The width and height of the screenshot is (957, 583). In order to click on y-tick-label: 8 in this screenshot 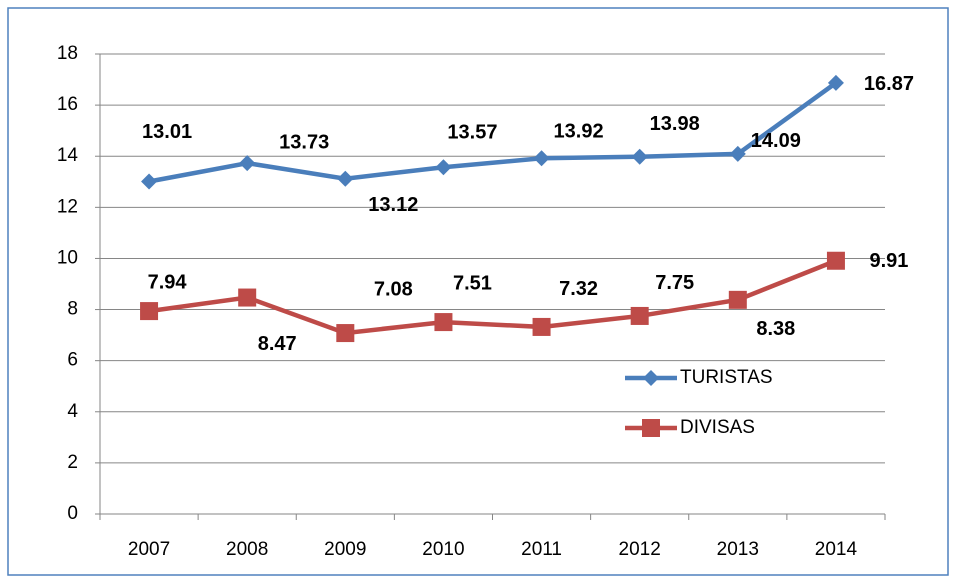, I will do `click(72, 309)`.